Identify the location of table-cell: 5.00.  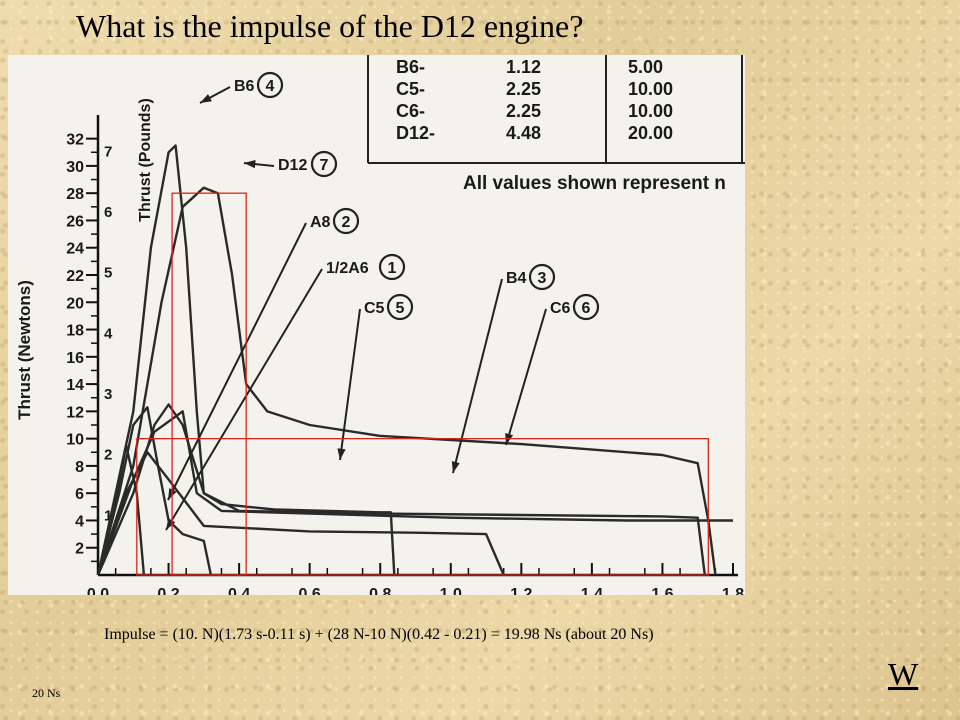
(645, 67).